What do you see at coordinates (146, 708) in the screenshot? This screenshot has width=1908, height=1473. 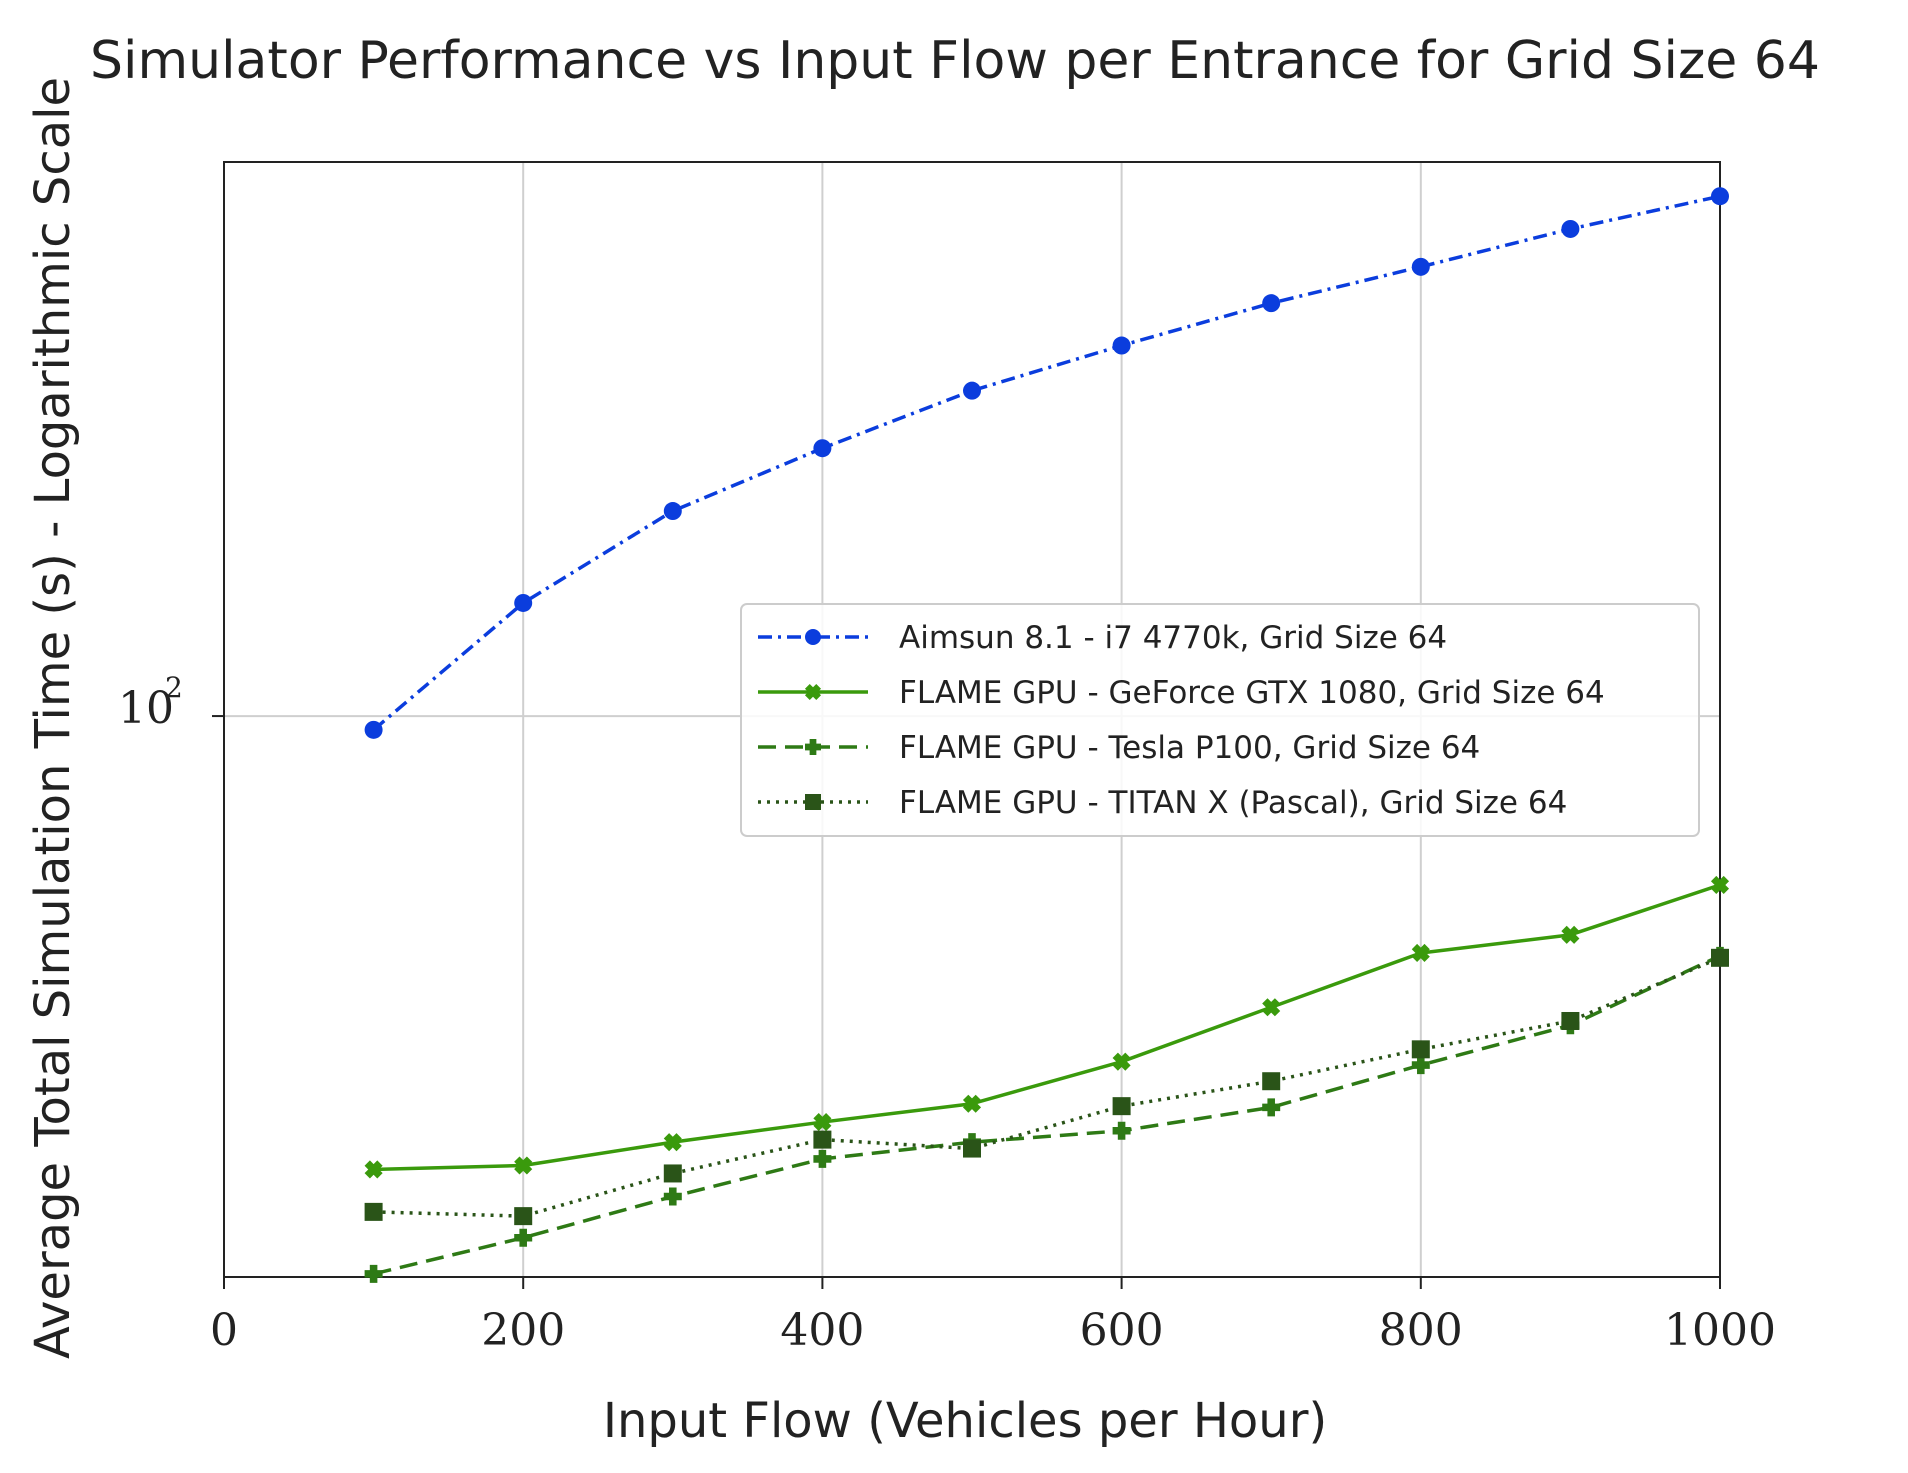 I see `y-tick-label-base: 10` at bounding box center [146, 708].